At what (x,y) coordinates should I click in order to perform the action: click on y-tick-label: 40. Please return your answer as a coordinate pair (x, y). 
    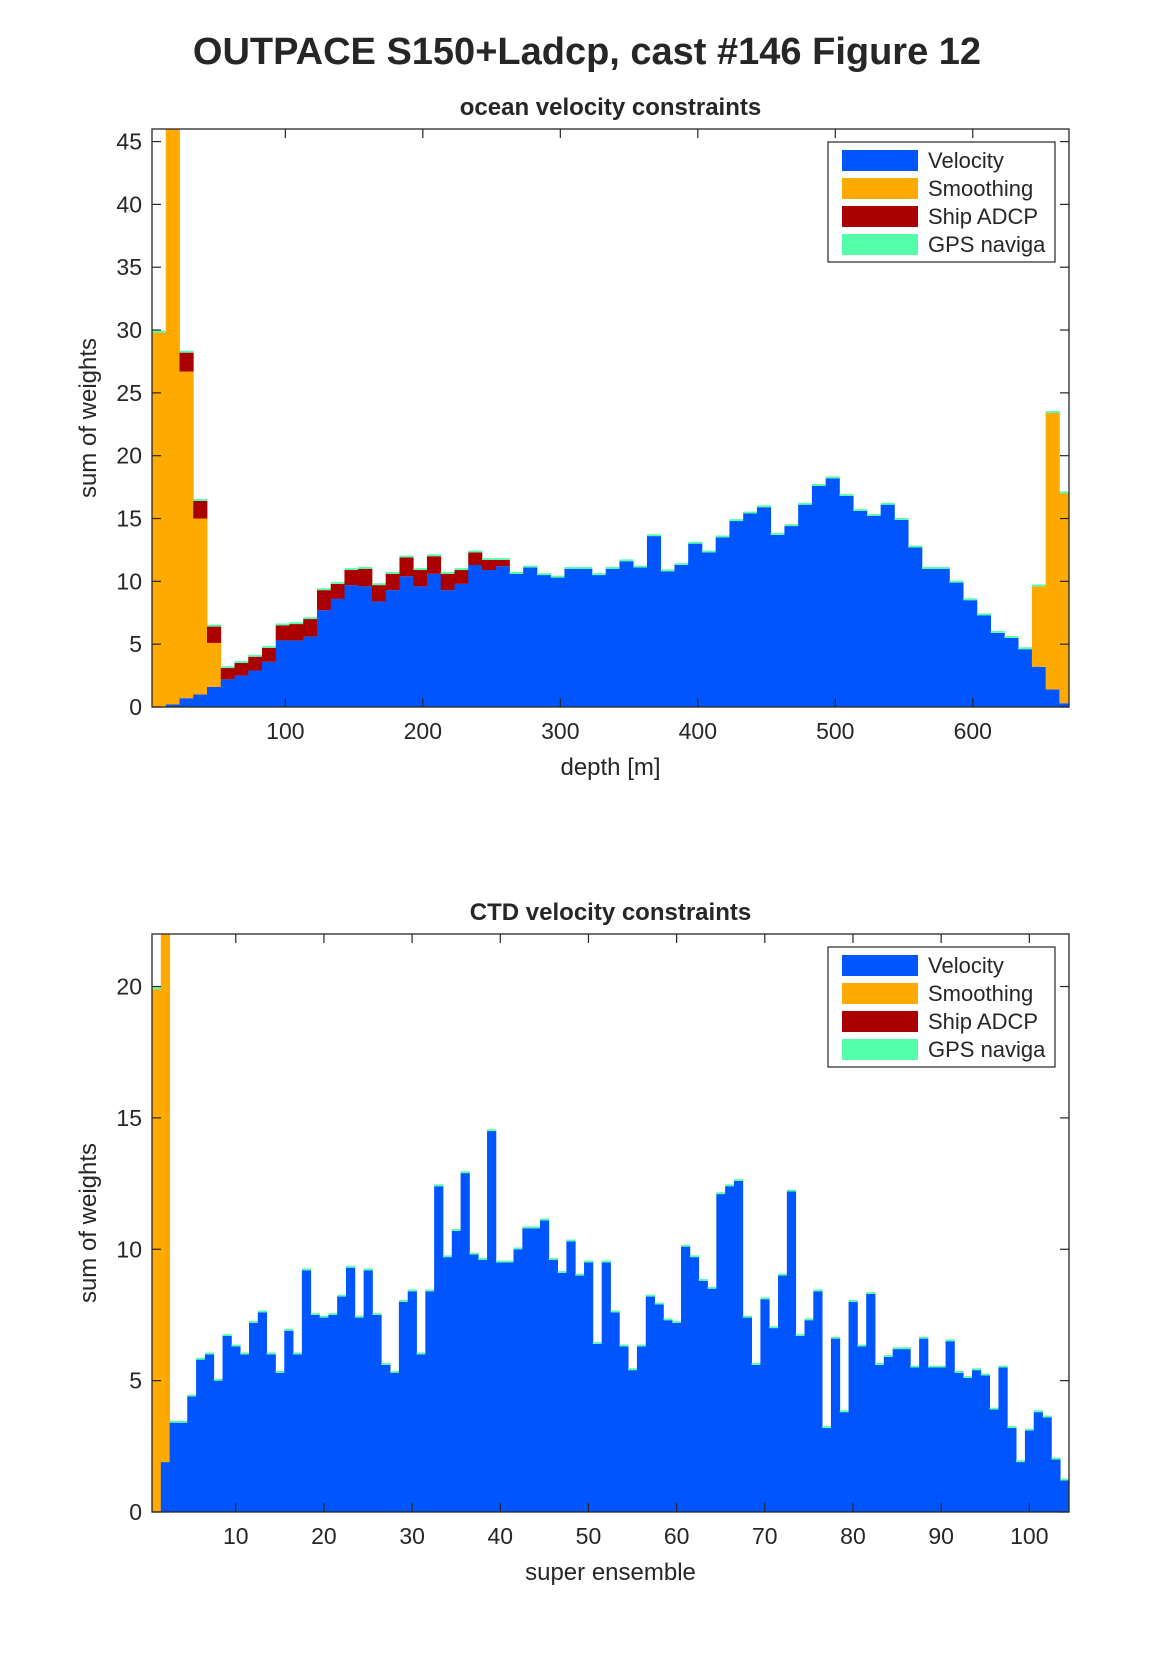
    Looking at the image, I should click on (129, 204).